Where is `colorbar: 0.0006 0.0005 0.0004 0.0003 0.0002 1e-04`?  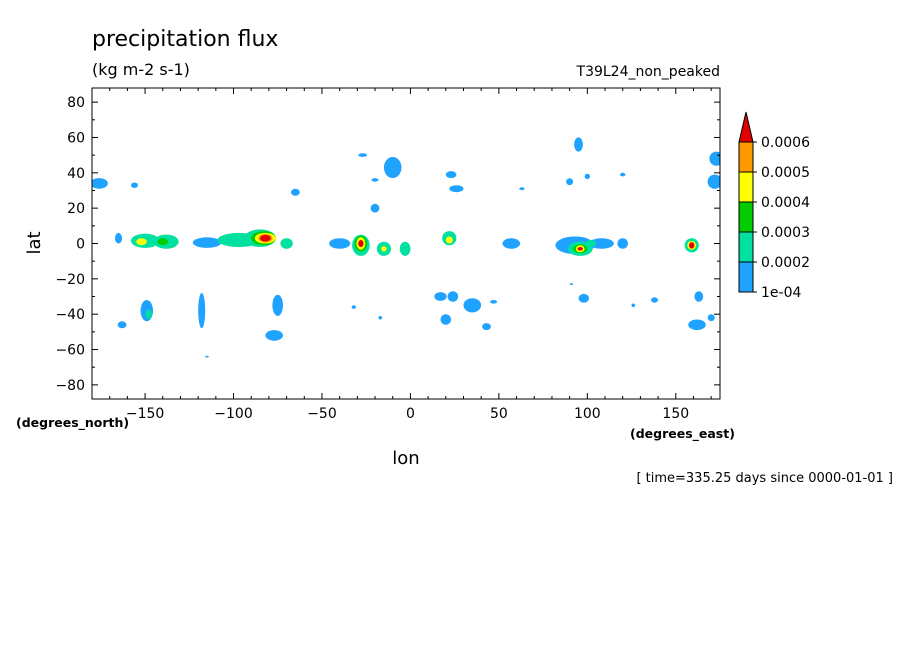
colorbar: 0.0006 0.0005 0.0004 0.0003 0.0002 1e-04 is located at coordinates (774, 206).